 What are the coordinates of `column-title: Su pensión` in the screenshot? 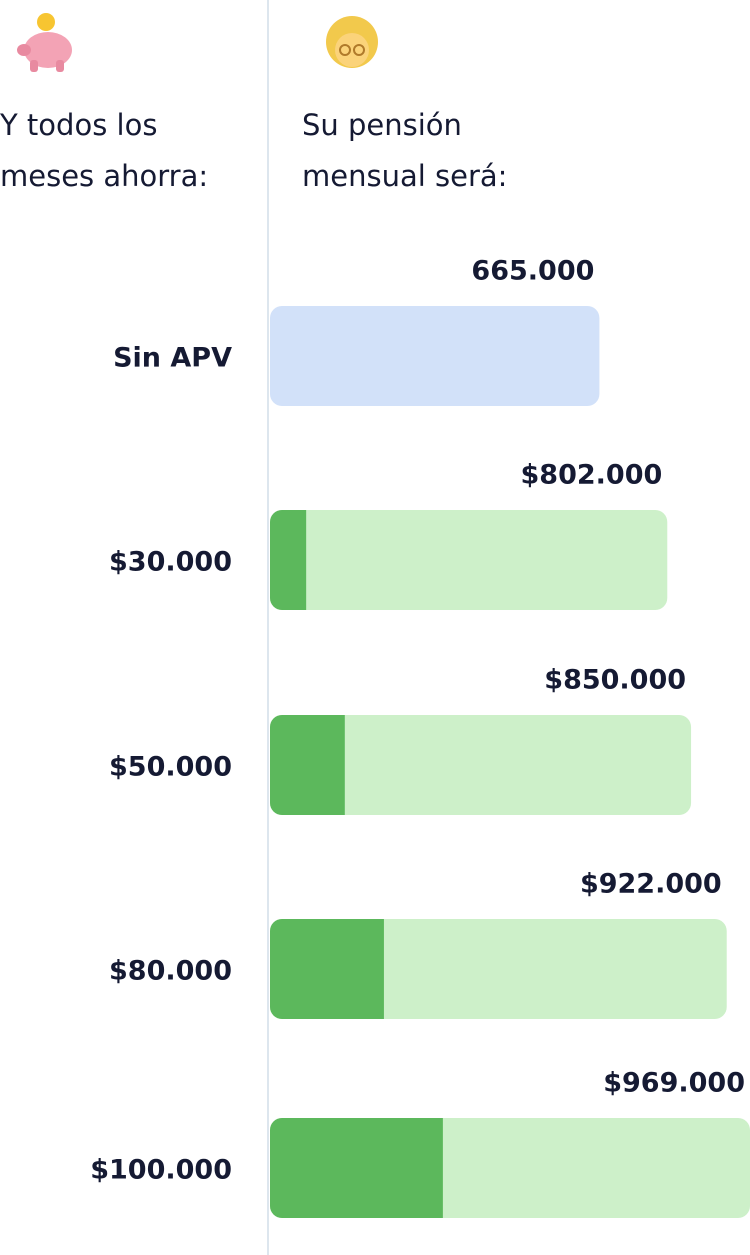 It's located at (382, 125).